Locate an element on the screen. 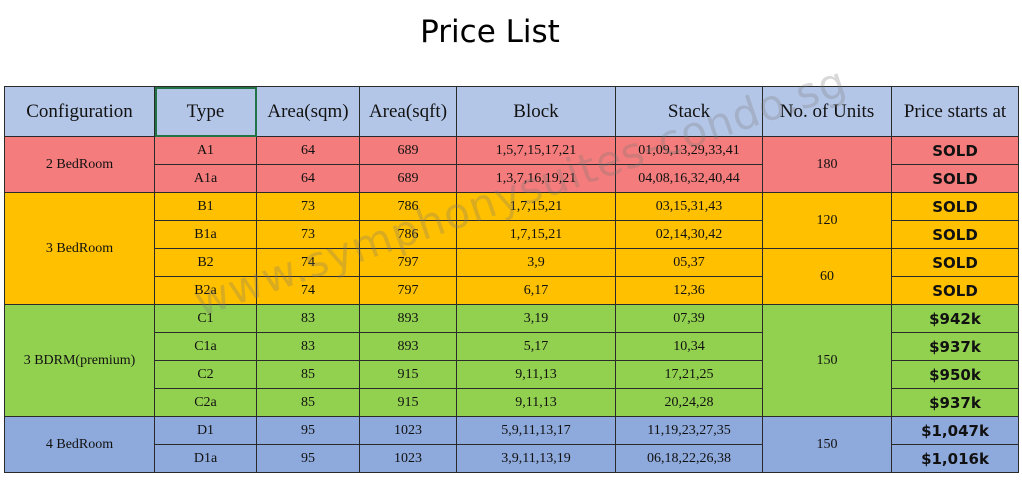 This screenshot has height=500, width=1022. type-cell: C2a is located at coordinates (205, 402).